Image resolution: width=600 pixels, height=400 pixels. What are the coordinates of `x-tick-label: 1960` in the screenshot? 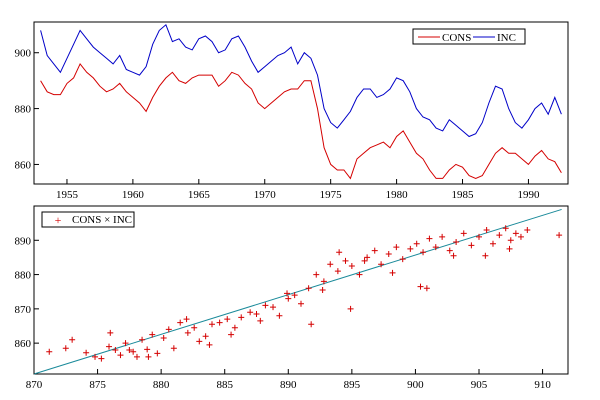 It's located at (133, 195).